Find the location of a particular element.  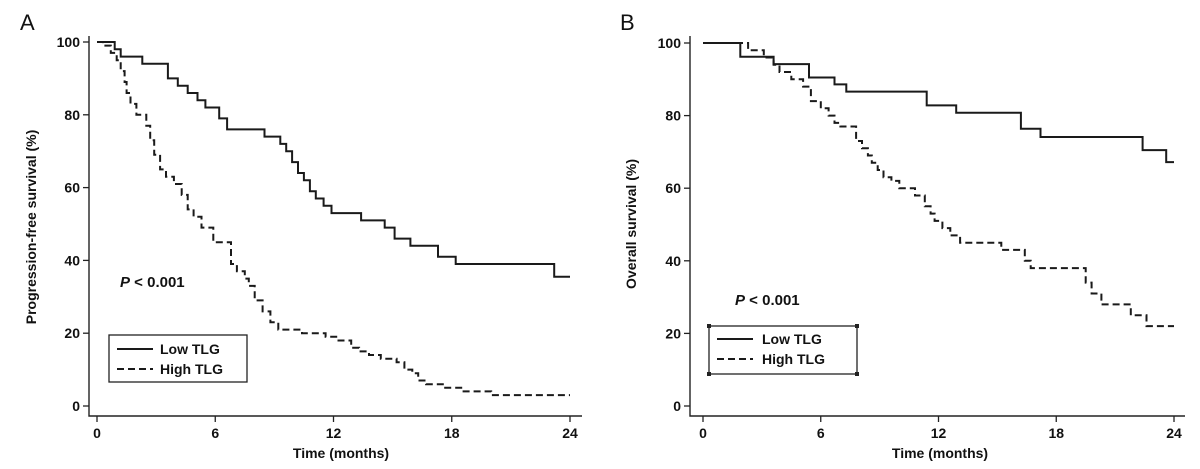

panel-b-letter: B is located at coordinates (627, 22).